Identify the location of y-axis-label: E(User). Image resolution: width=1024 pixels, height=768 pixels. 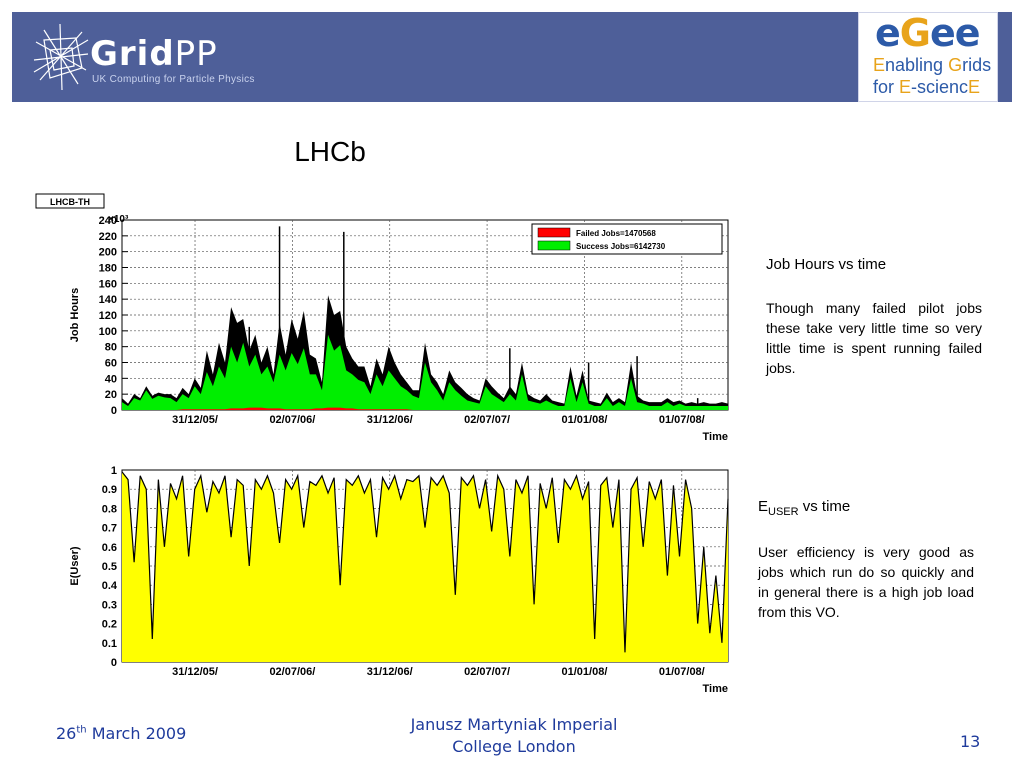
(75, 565).